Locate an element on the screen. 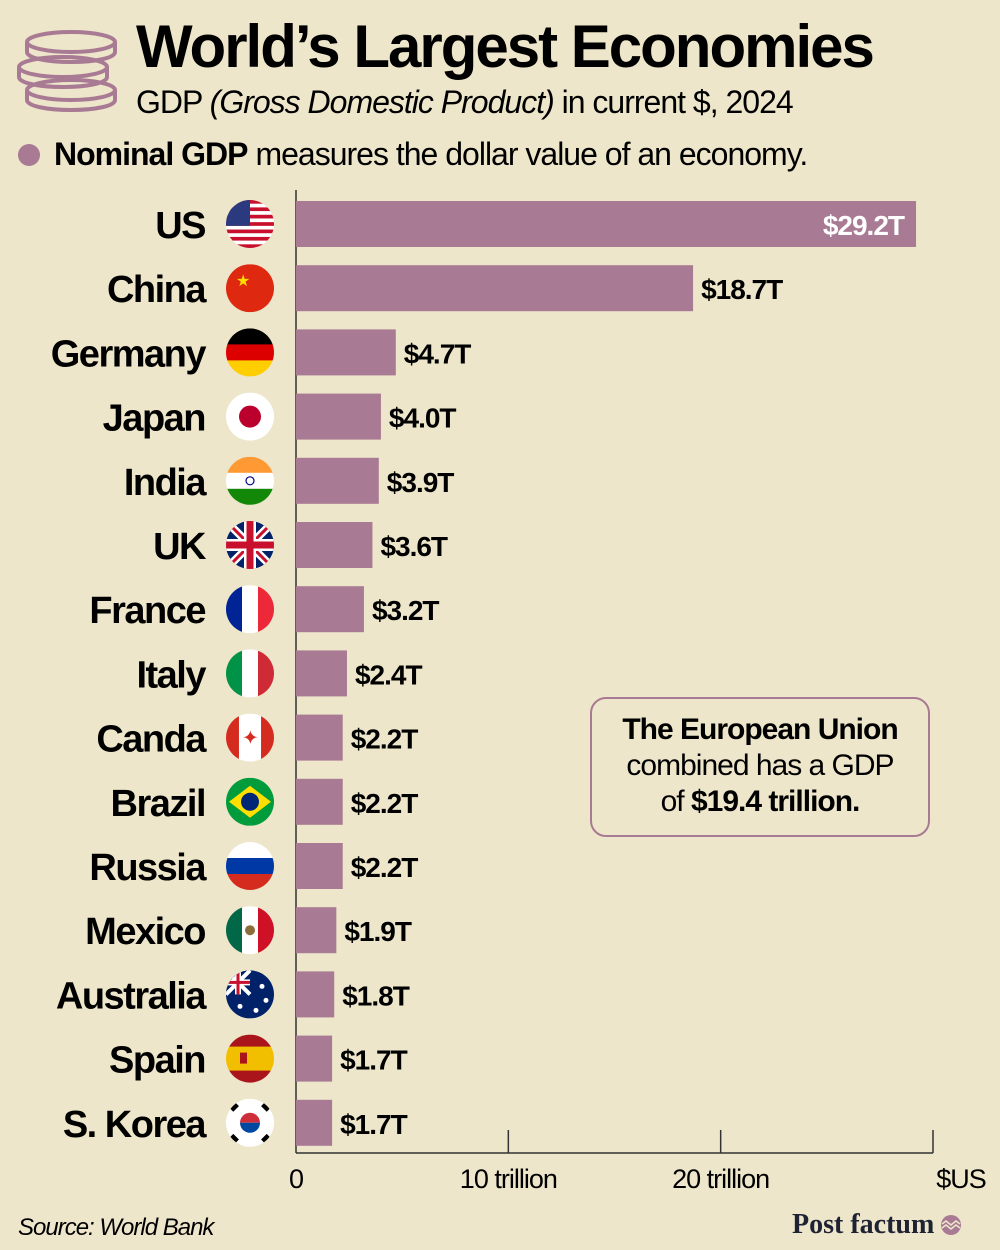  category-label: UK is located at coordinates (180, 547).